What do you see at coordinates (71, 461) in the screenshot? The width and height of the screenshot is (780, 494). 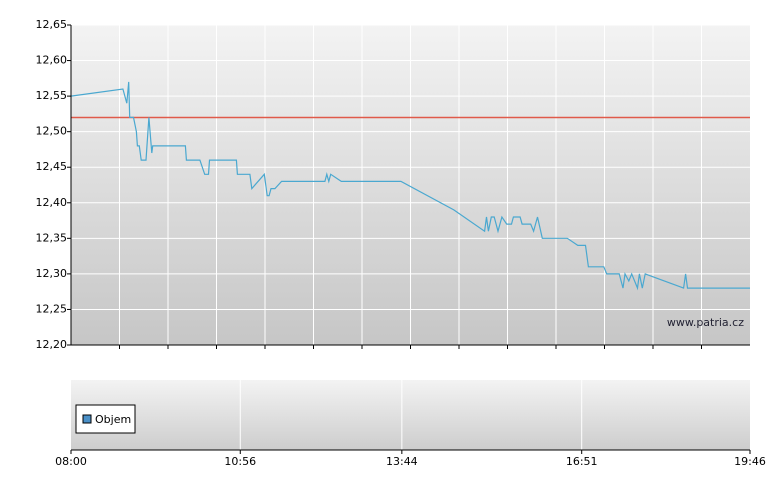 I see `x-tick-label: 08:00` at bounding box center [71, 461].